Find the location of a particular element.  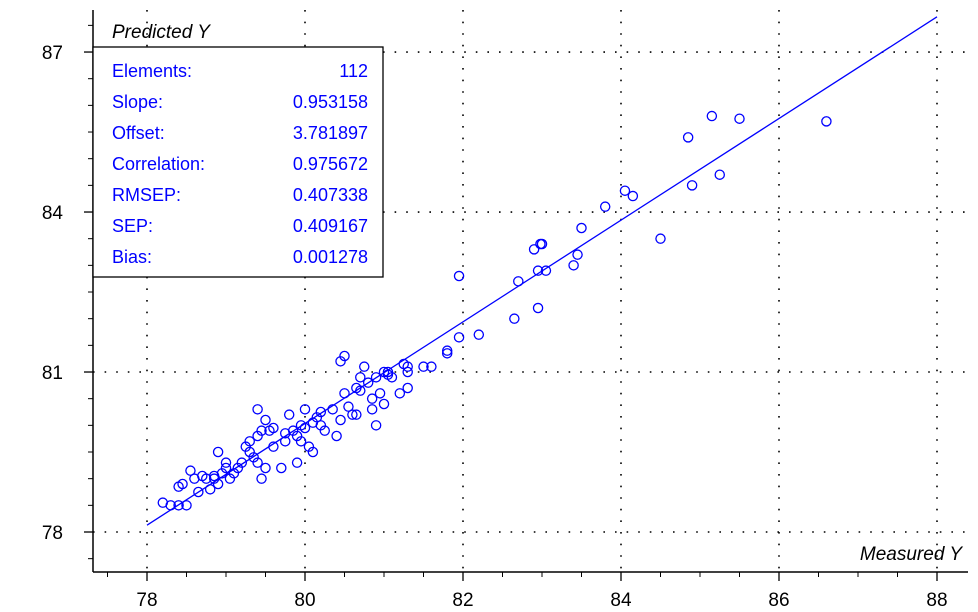

stat-value: 3.781897 is located at coordinates (330, 133).